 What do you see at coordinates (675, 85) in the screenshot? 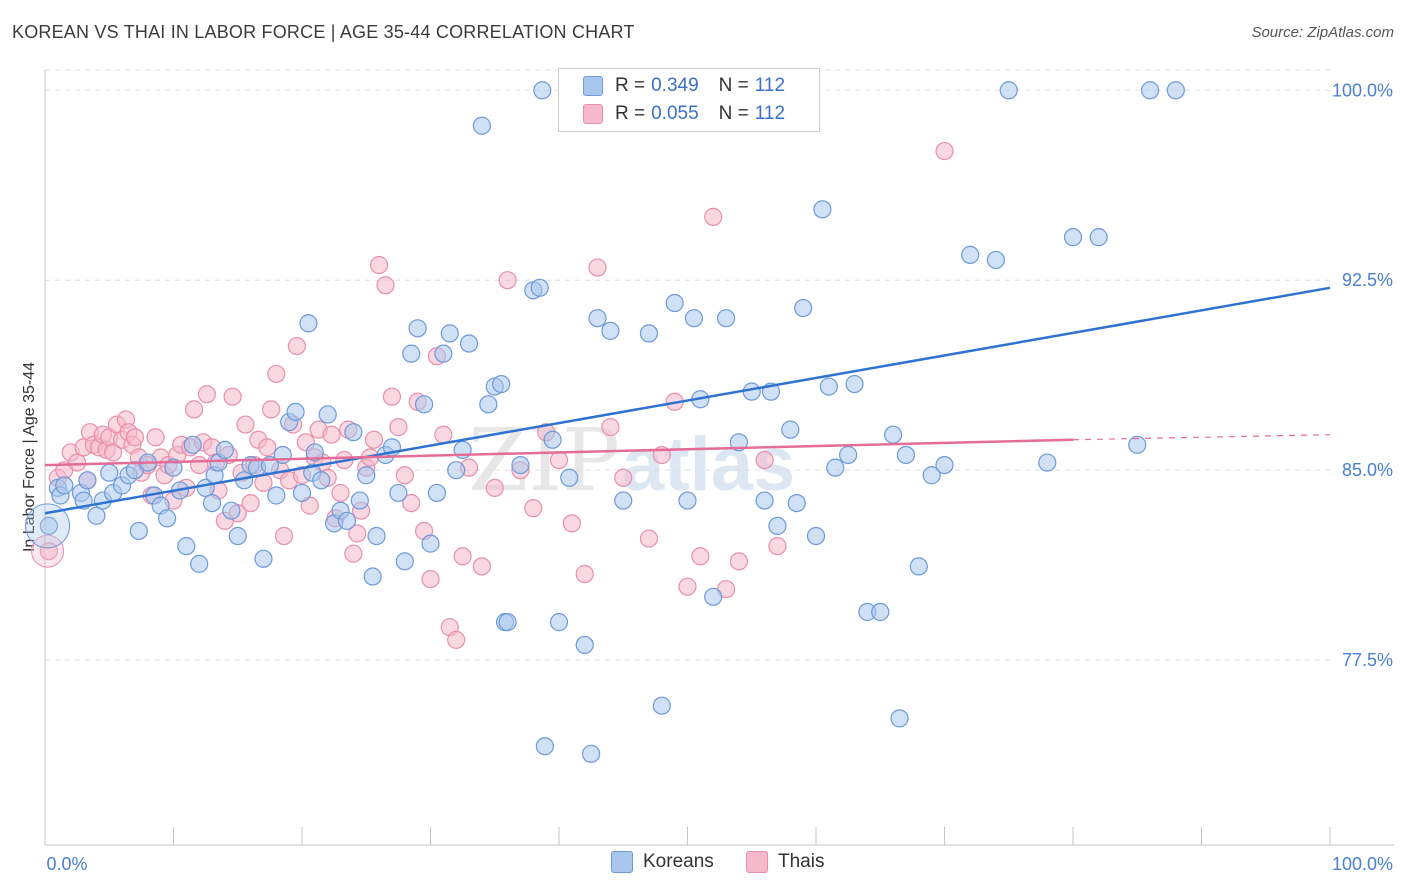
I see `koreans-r-value: 0.349` at bounding box center [675, 85].